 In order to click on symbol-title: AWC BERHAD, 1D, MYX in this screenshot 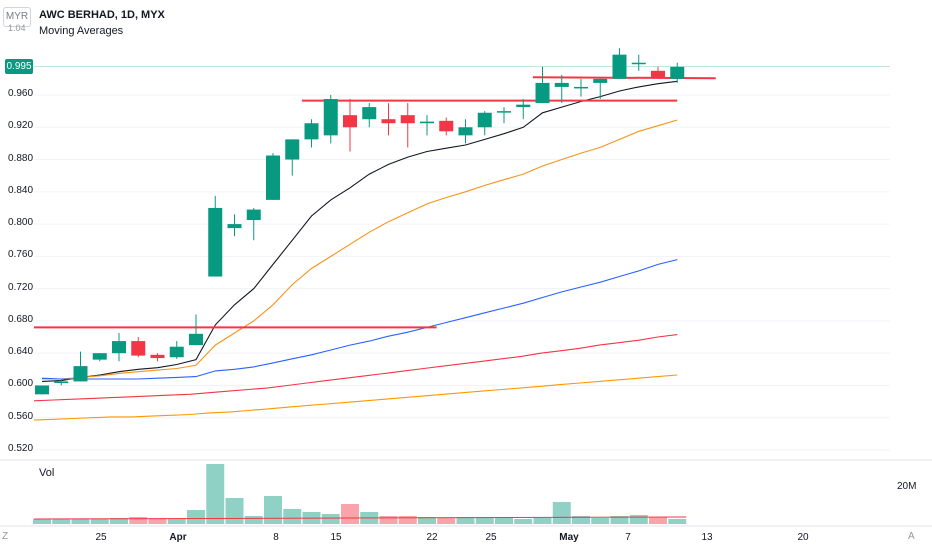, I will do `click(102, 15)`.